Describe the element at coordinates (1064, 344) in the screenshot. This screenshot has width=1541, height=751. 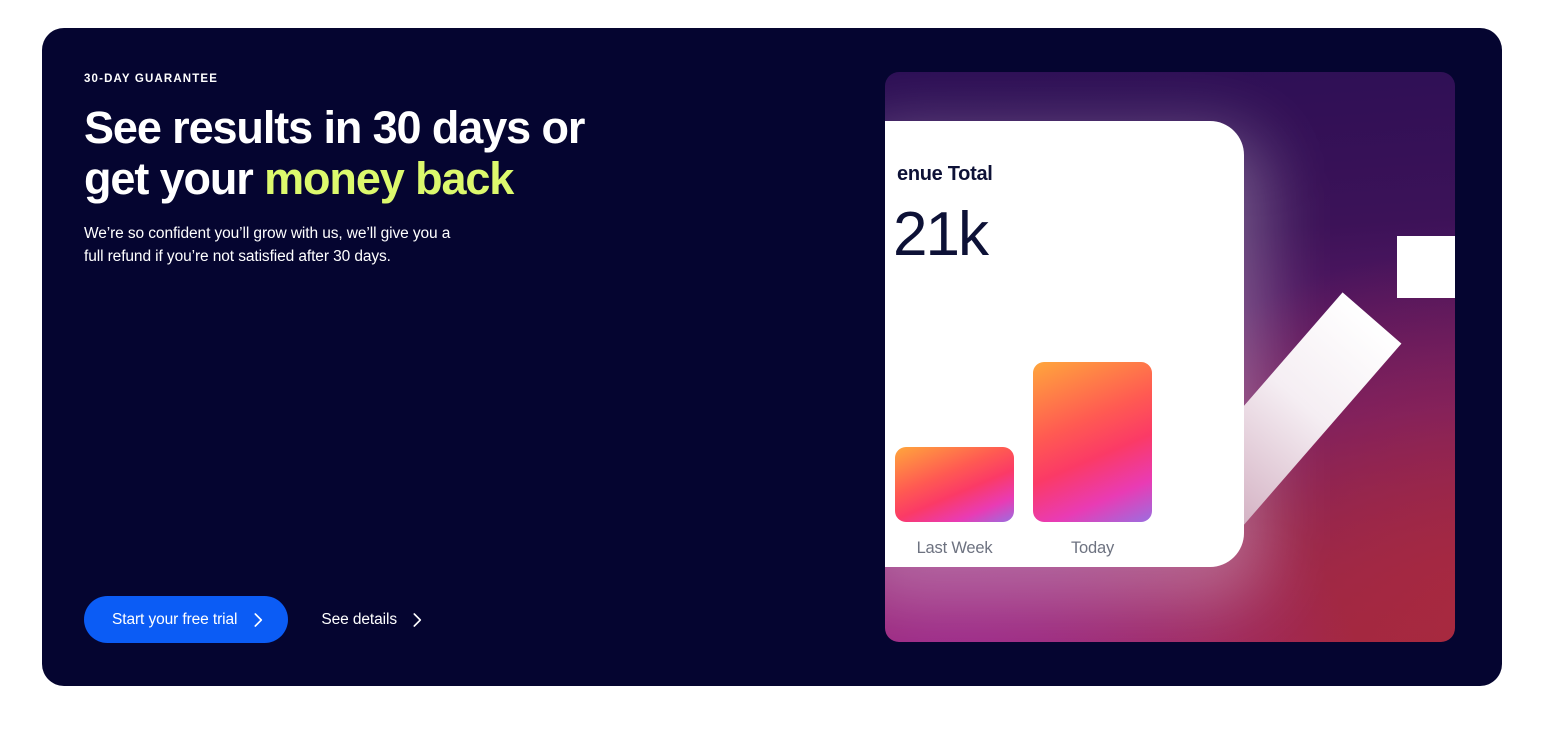
I see `revenue-total-card: enue Total 21k Last Week Today` at that location.